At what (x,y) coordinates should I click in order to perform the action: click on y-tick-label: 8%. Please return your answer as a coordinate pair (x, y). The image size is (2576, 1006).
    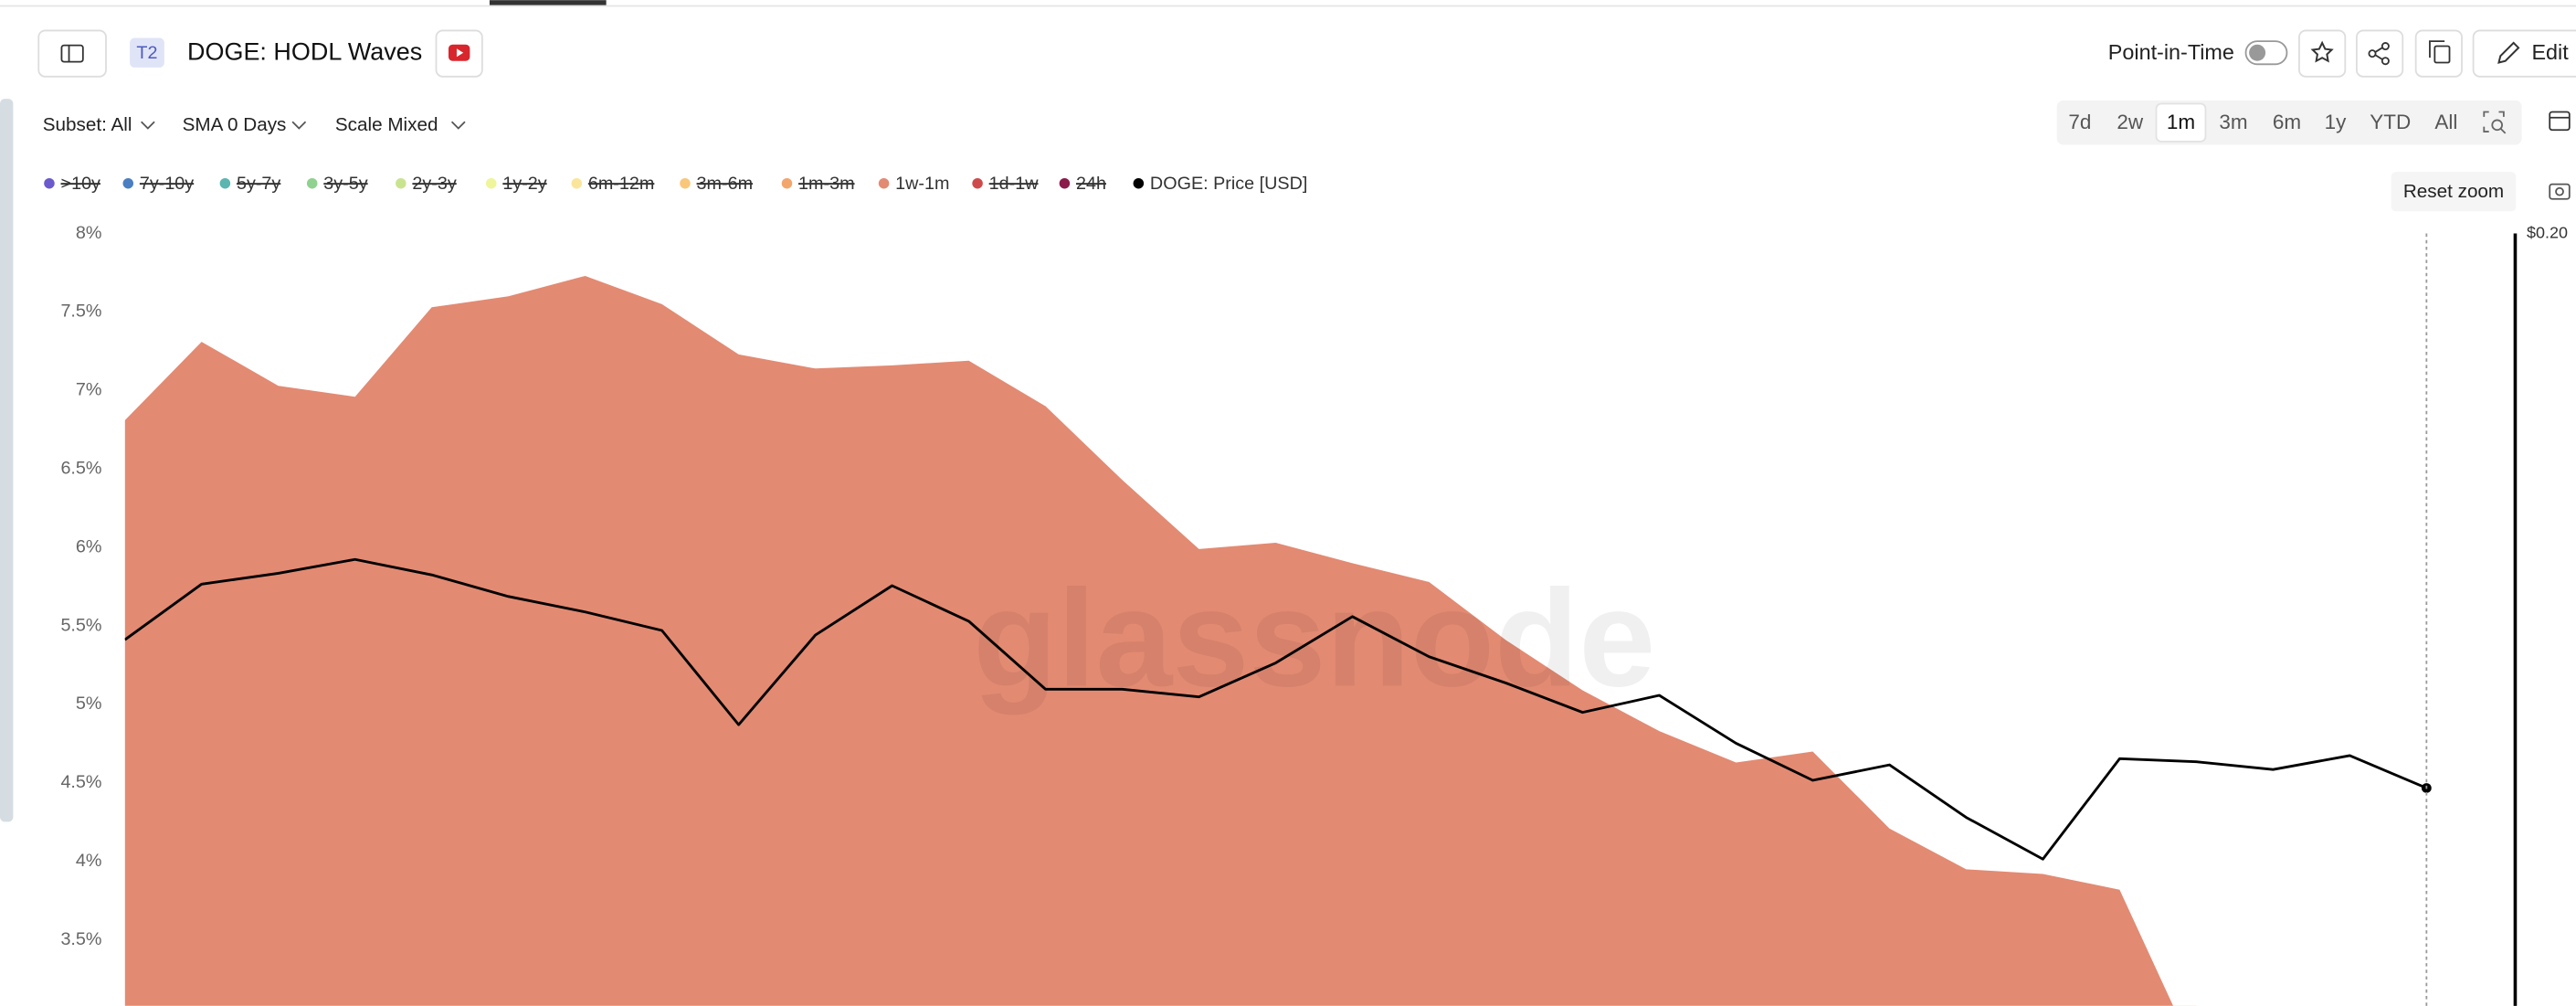
    Looking at the image, I should click on (89, 233).